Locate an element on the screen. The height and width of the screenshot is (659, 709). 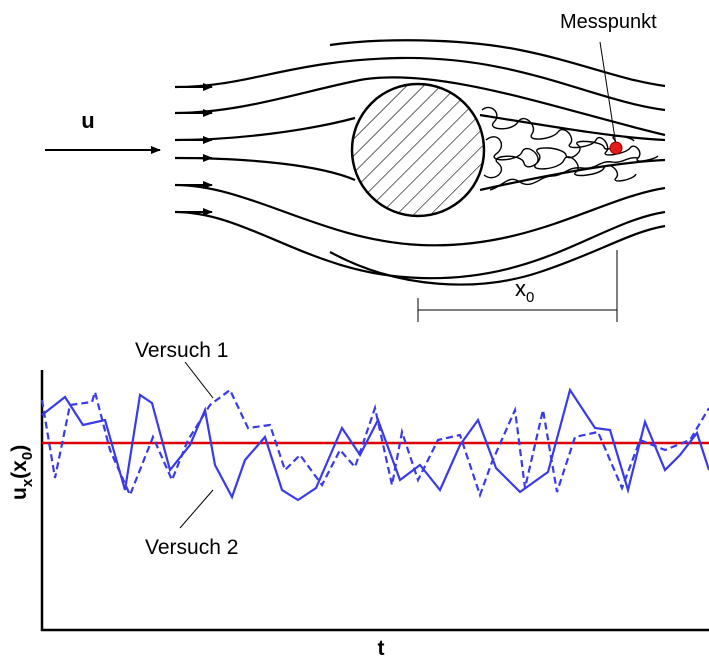
cylinder is located at coordinates (418, 150).